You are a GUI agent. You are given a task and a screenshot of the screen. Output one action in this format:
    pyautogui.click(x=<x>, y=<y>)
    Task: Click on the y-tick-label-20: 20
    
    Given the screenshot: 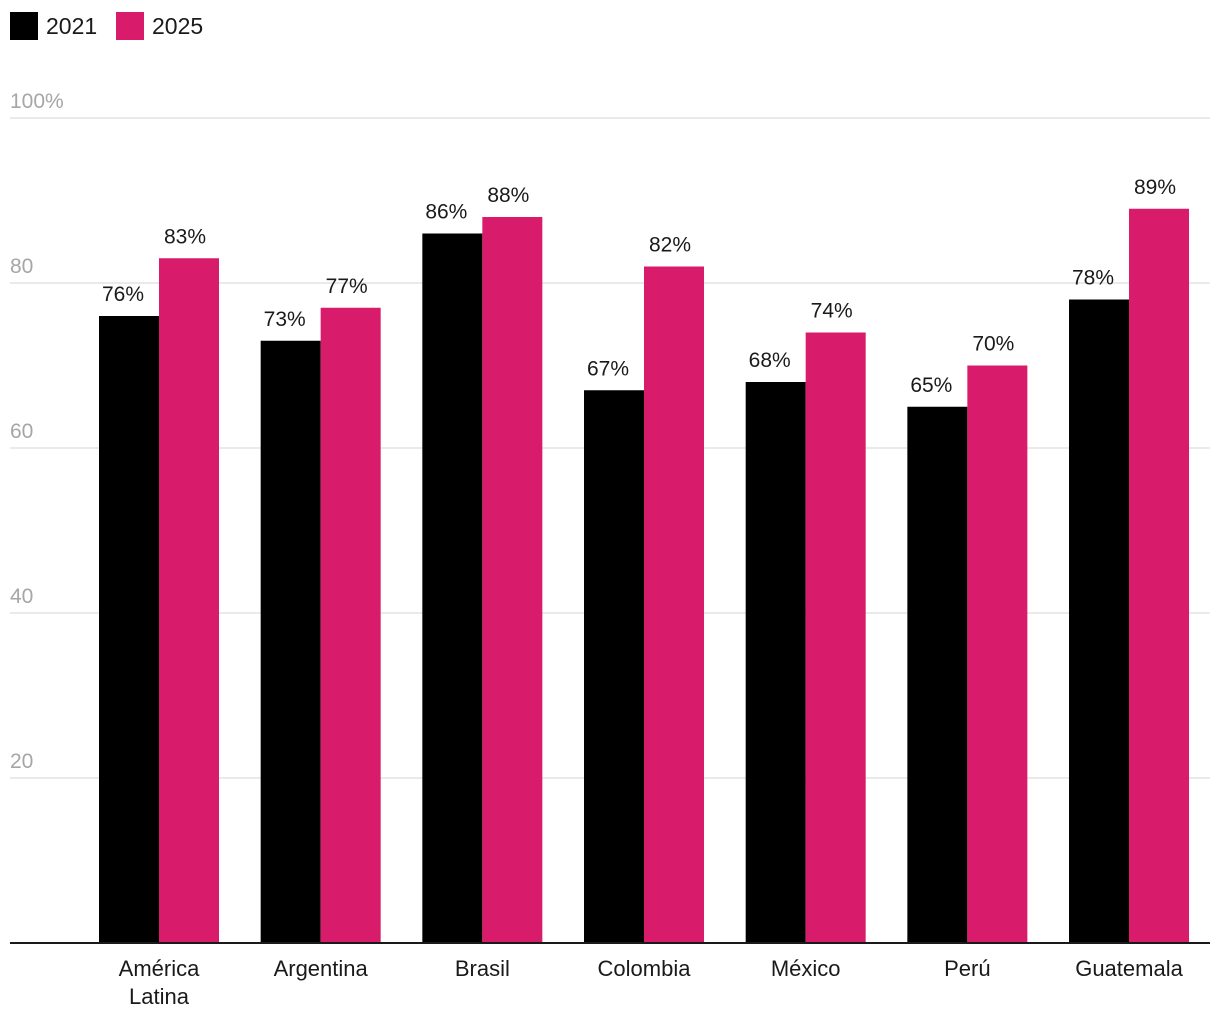 What is the action you would take?
    pyautogui.click(x=21, y=761)
    